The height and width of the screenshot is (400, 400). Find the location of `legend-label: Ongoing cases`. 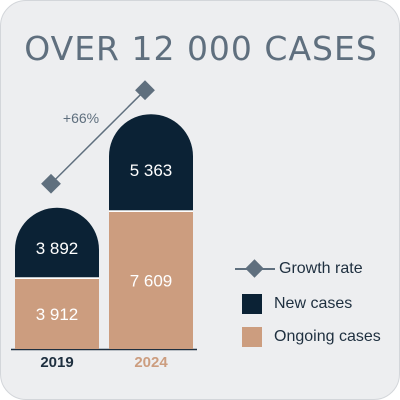

legend-label: Ongoing cases is located at coordinates (327, 336).